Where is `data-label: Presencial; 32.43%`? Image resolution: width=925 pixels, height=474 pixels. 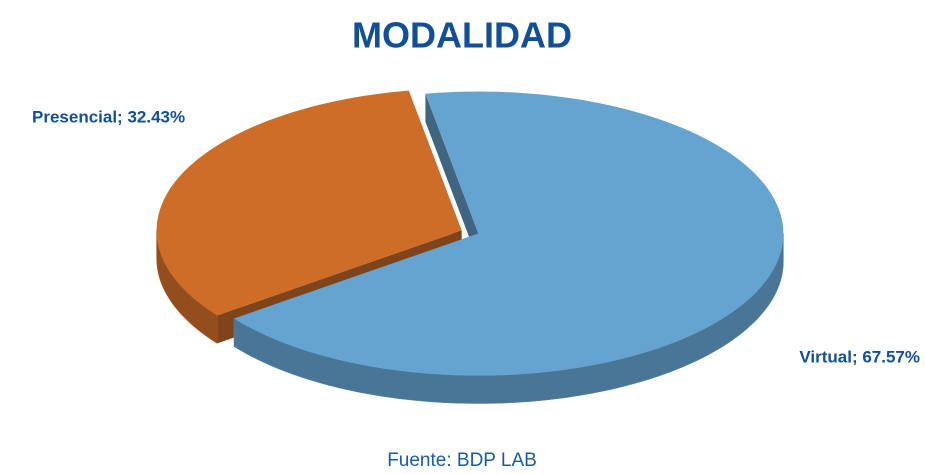
data-label: Presencial; 32.43% is located at coordinates (108, 116).